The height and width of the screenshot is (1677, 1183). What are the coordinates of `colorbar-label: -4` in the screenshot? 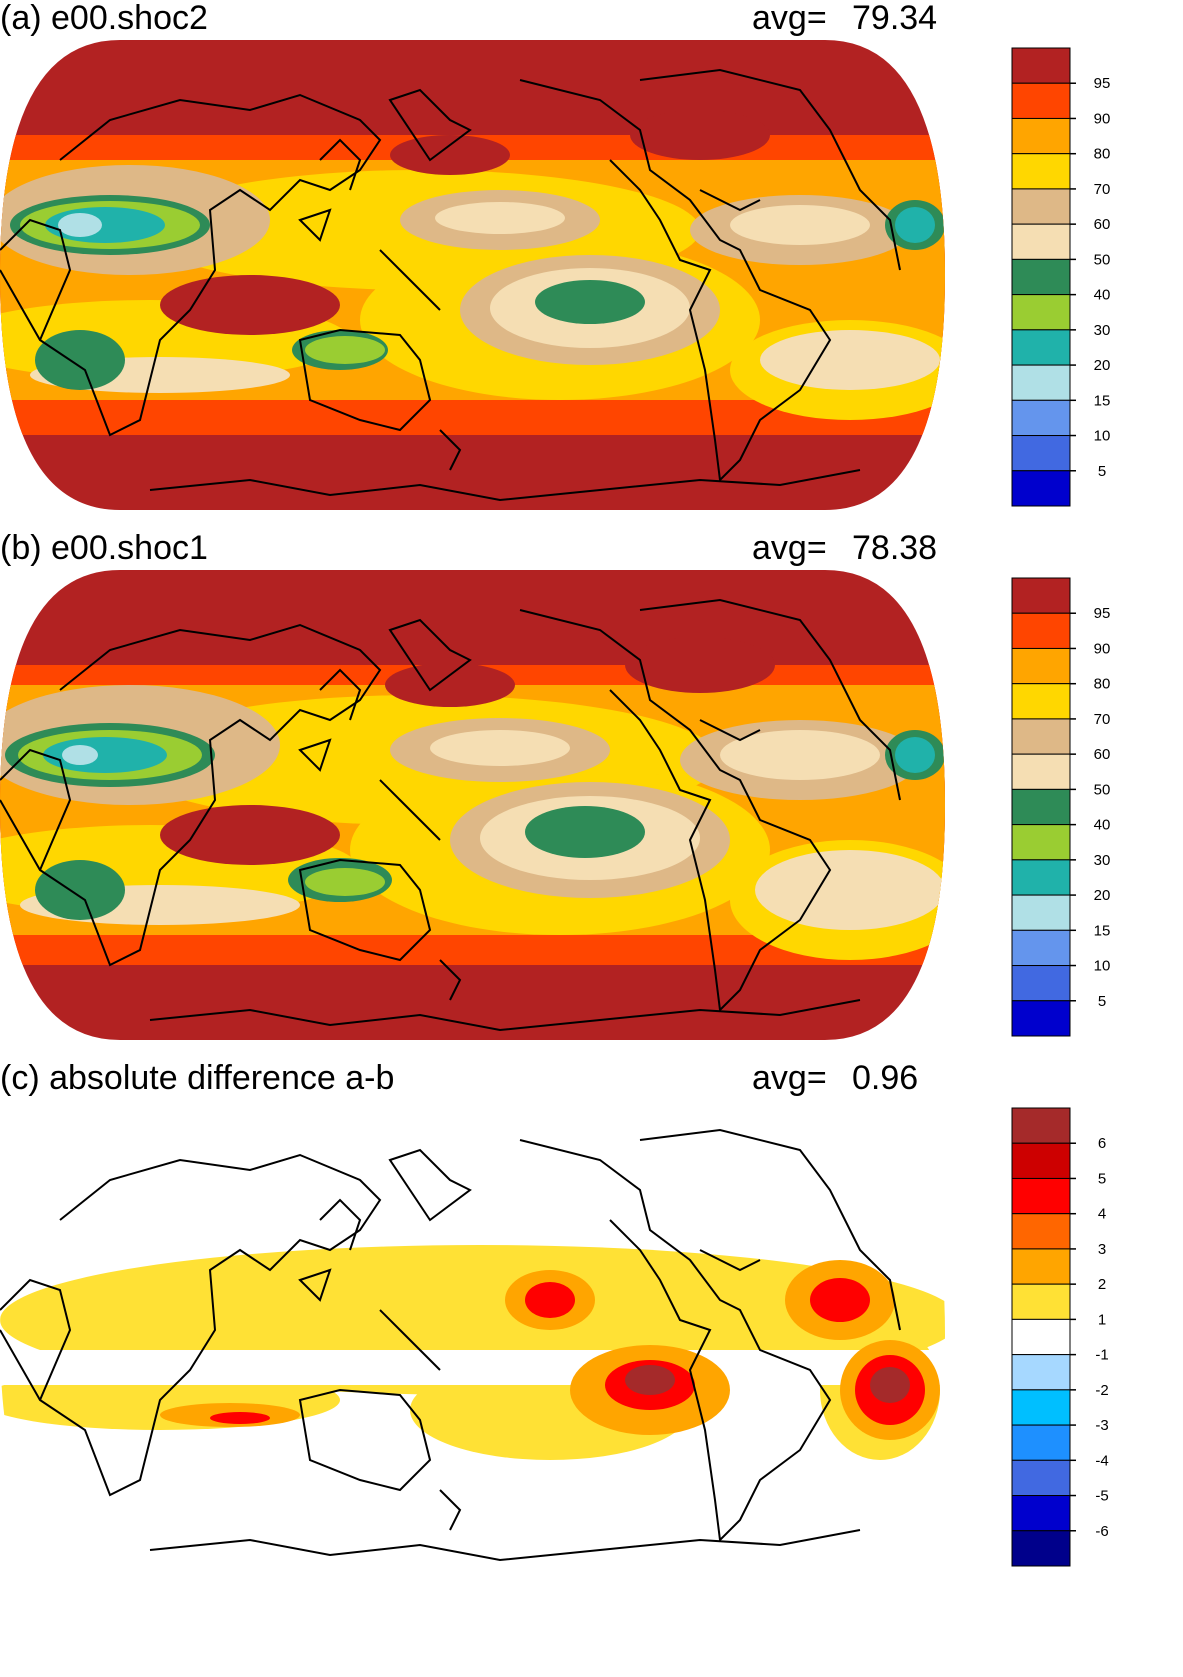 It's located at (1101, 1460).